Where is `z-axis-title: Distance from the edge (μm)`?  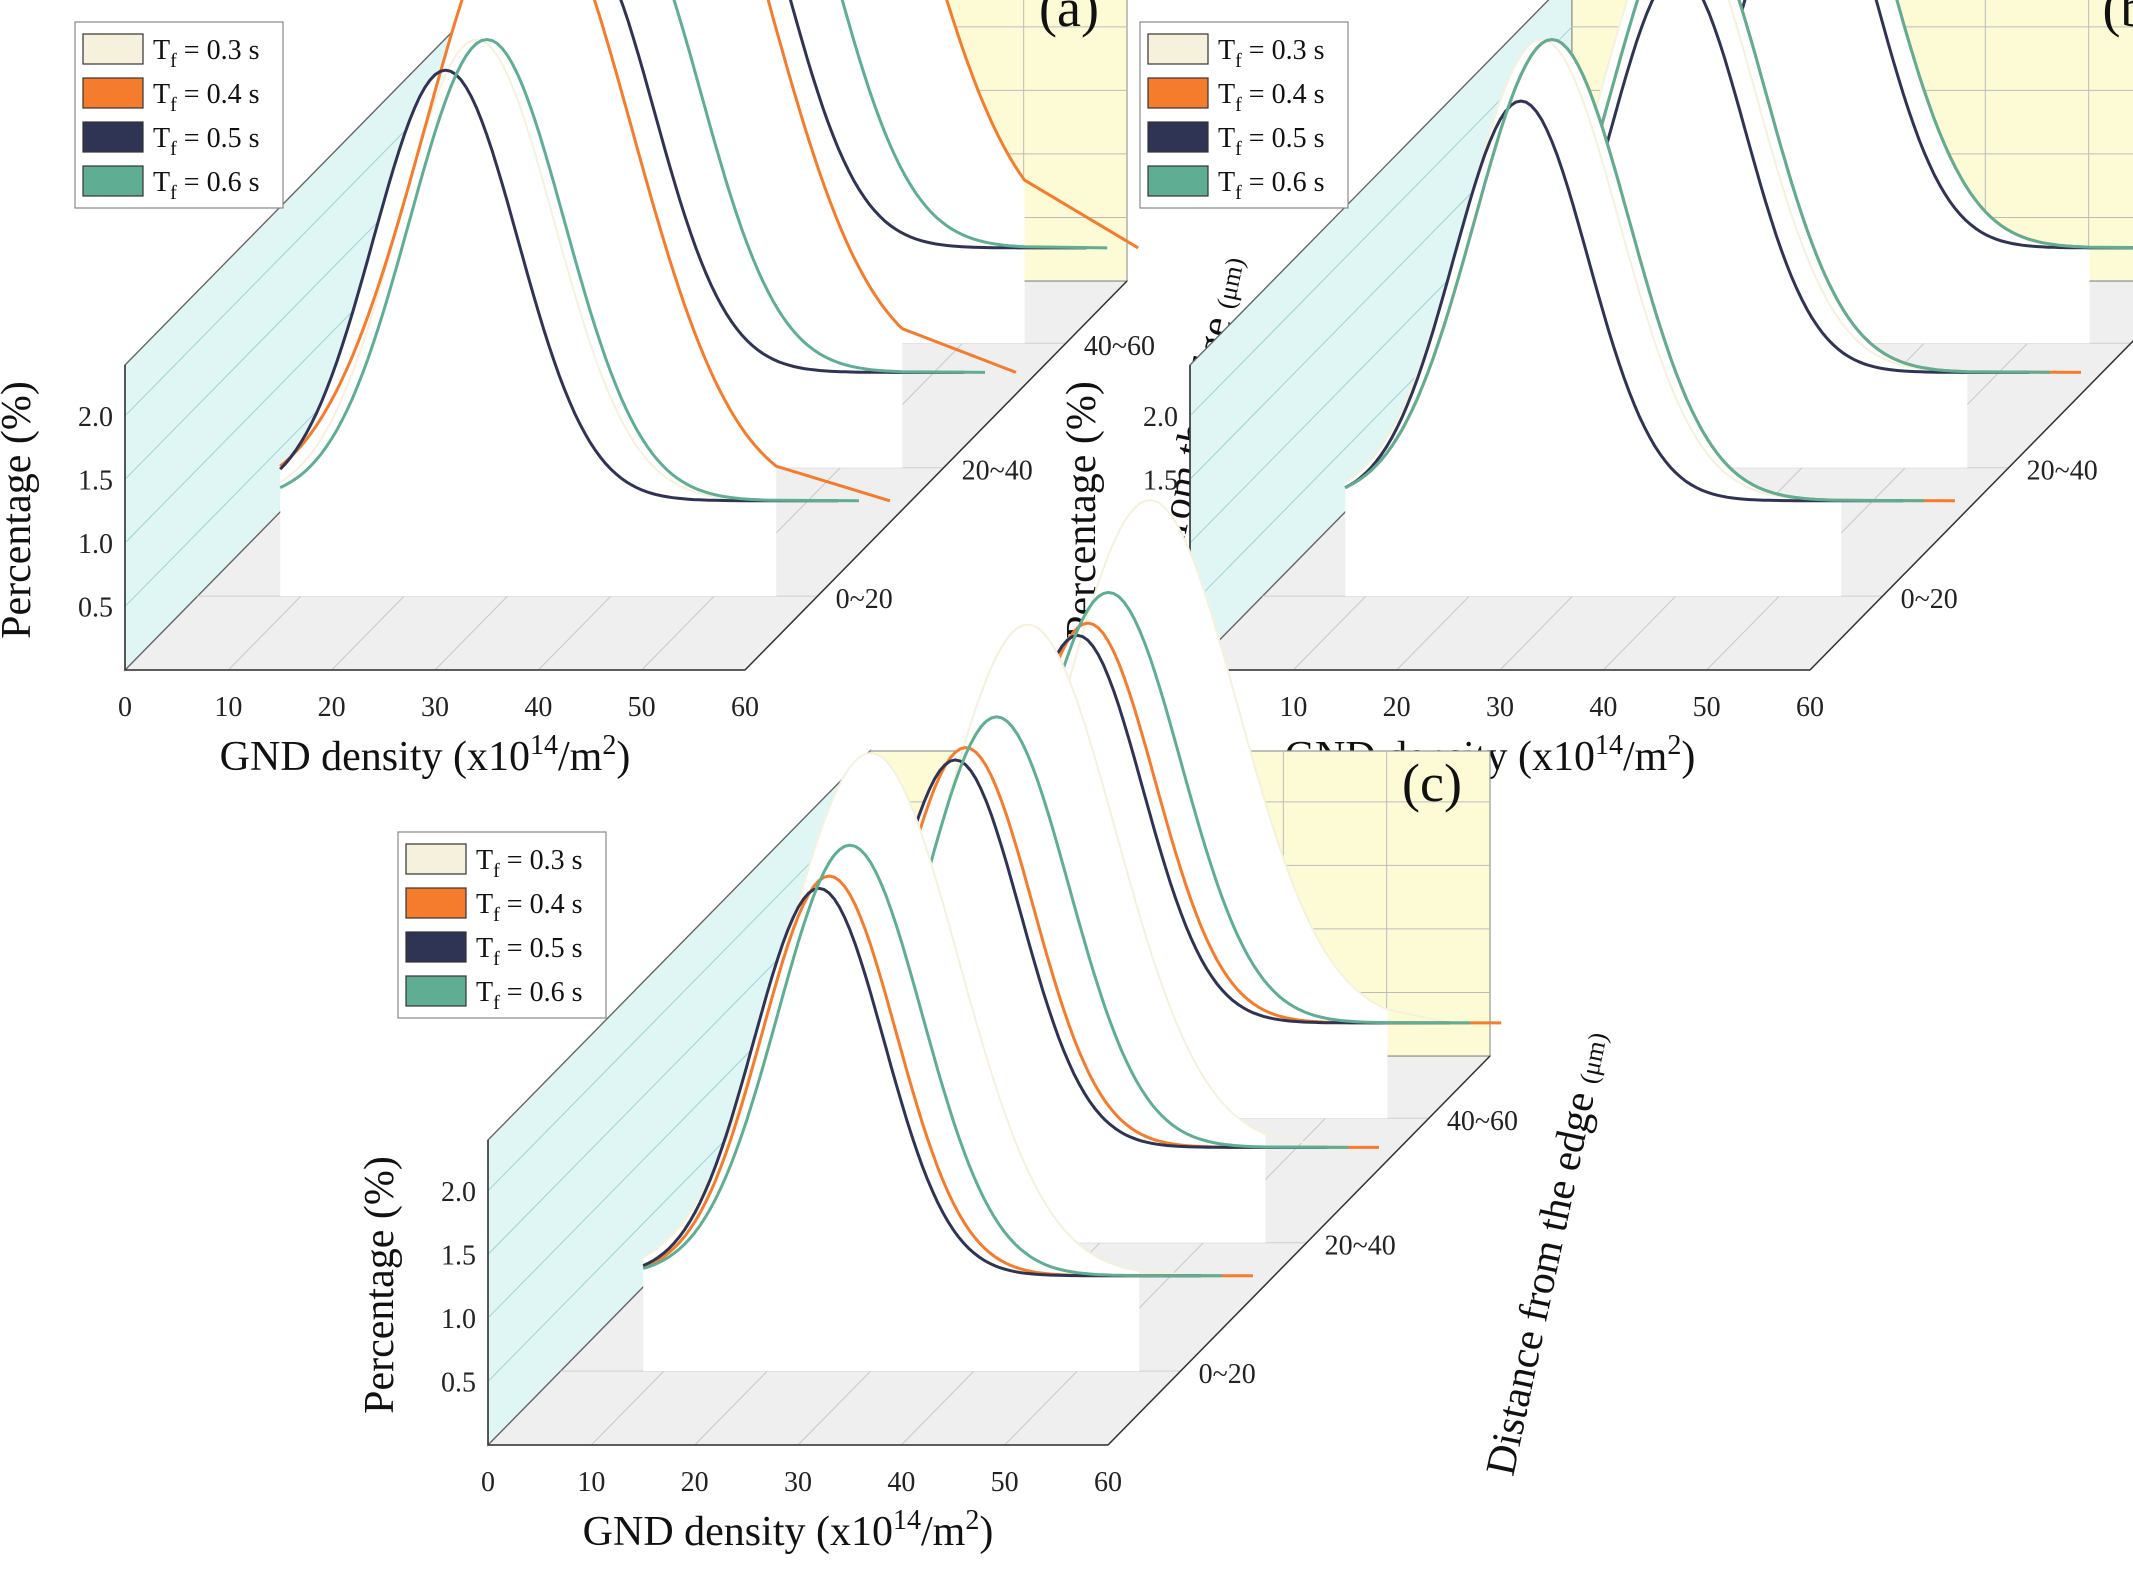 z-axis-title: Distance from the edge (μm) is located at coordinates (1547, 1253).